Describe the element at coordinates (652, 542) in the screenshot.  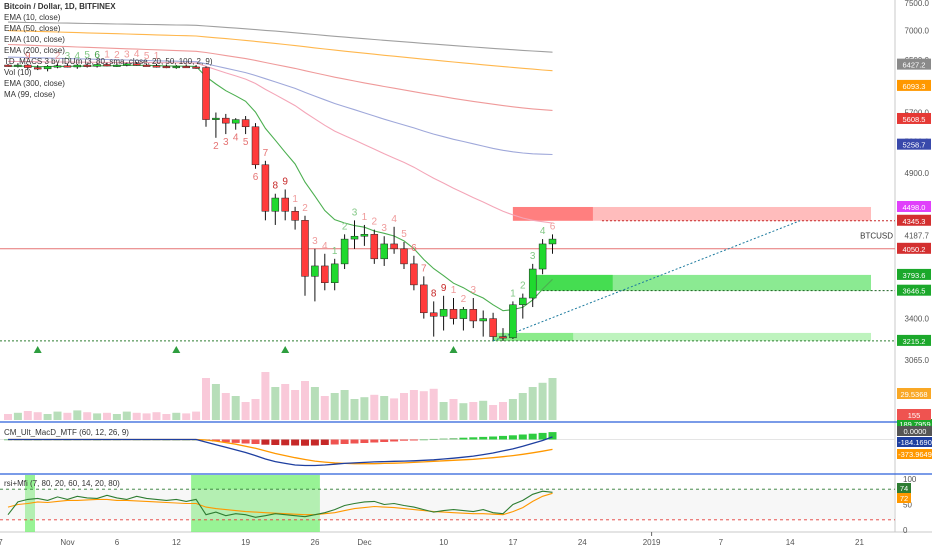
I see `time-tick-label: 2019` at that location.